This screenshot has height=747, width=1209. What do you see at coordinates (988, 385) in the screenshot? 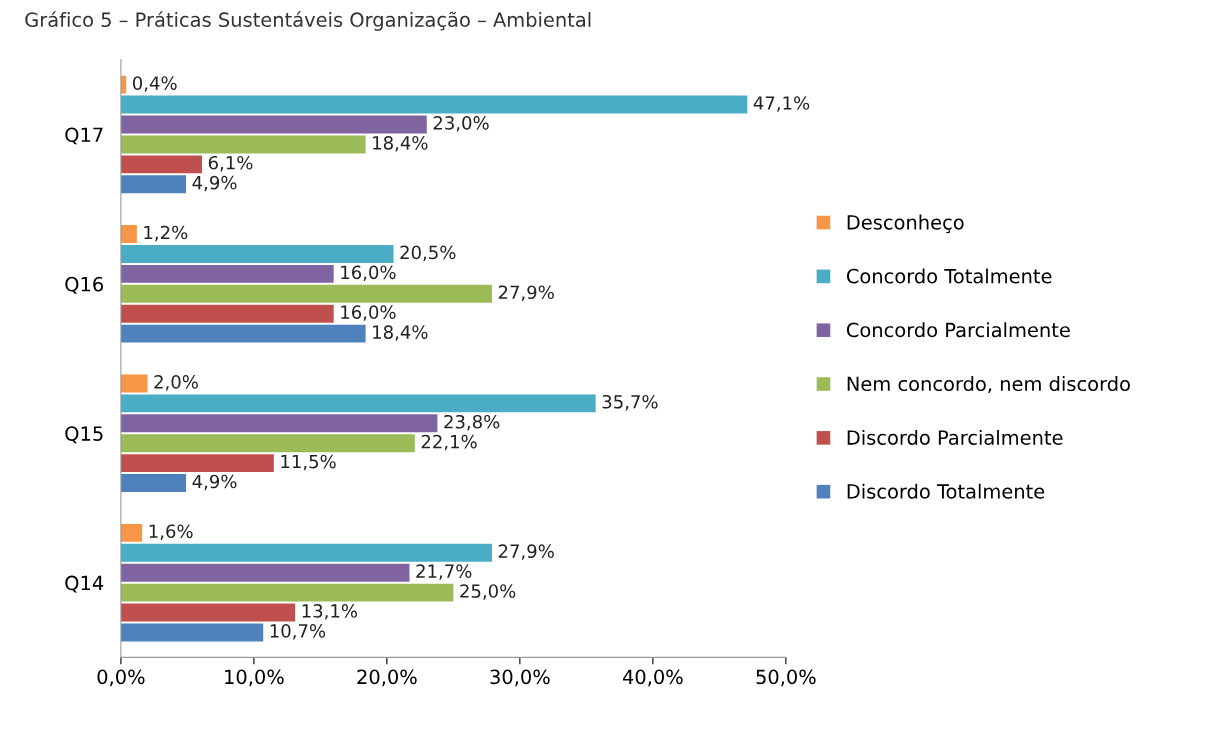
I see `legend-label: Nem concordo, nem discordo` at bounding box center [988, 385].